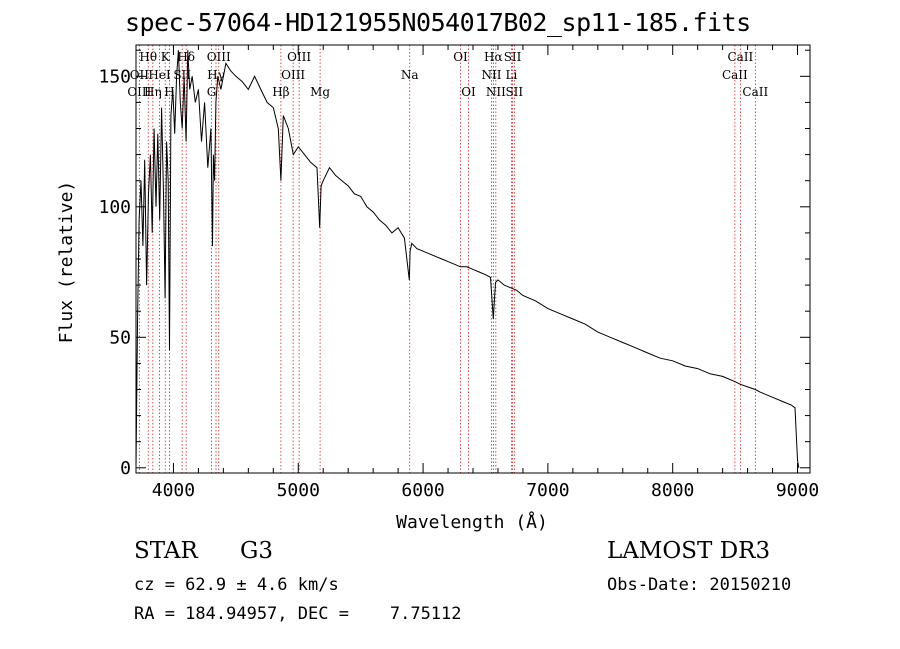  Describe the element at coordinates (140, 75) in the screenshot. I see `line-id-label: OII` at that location.